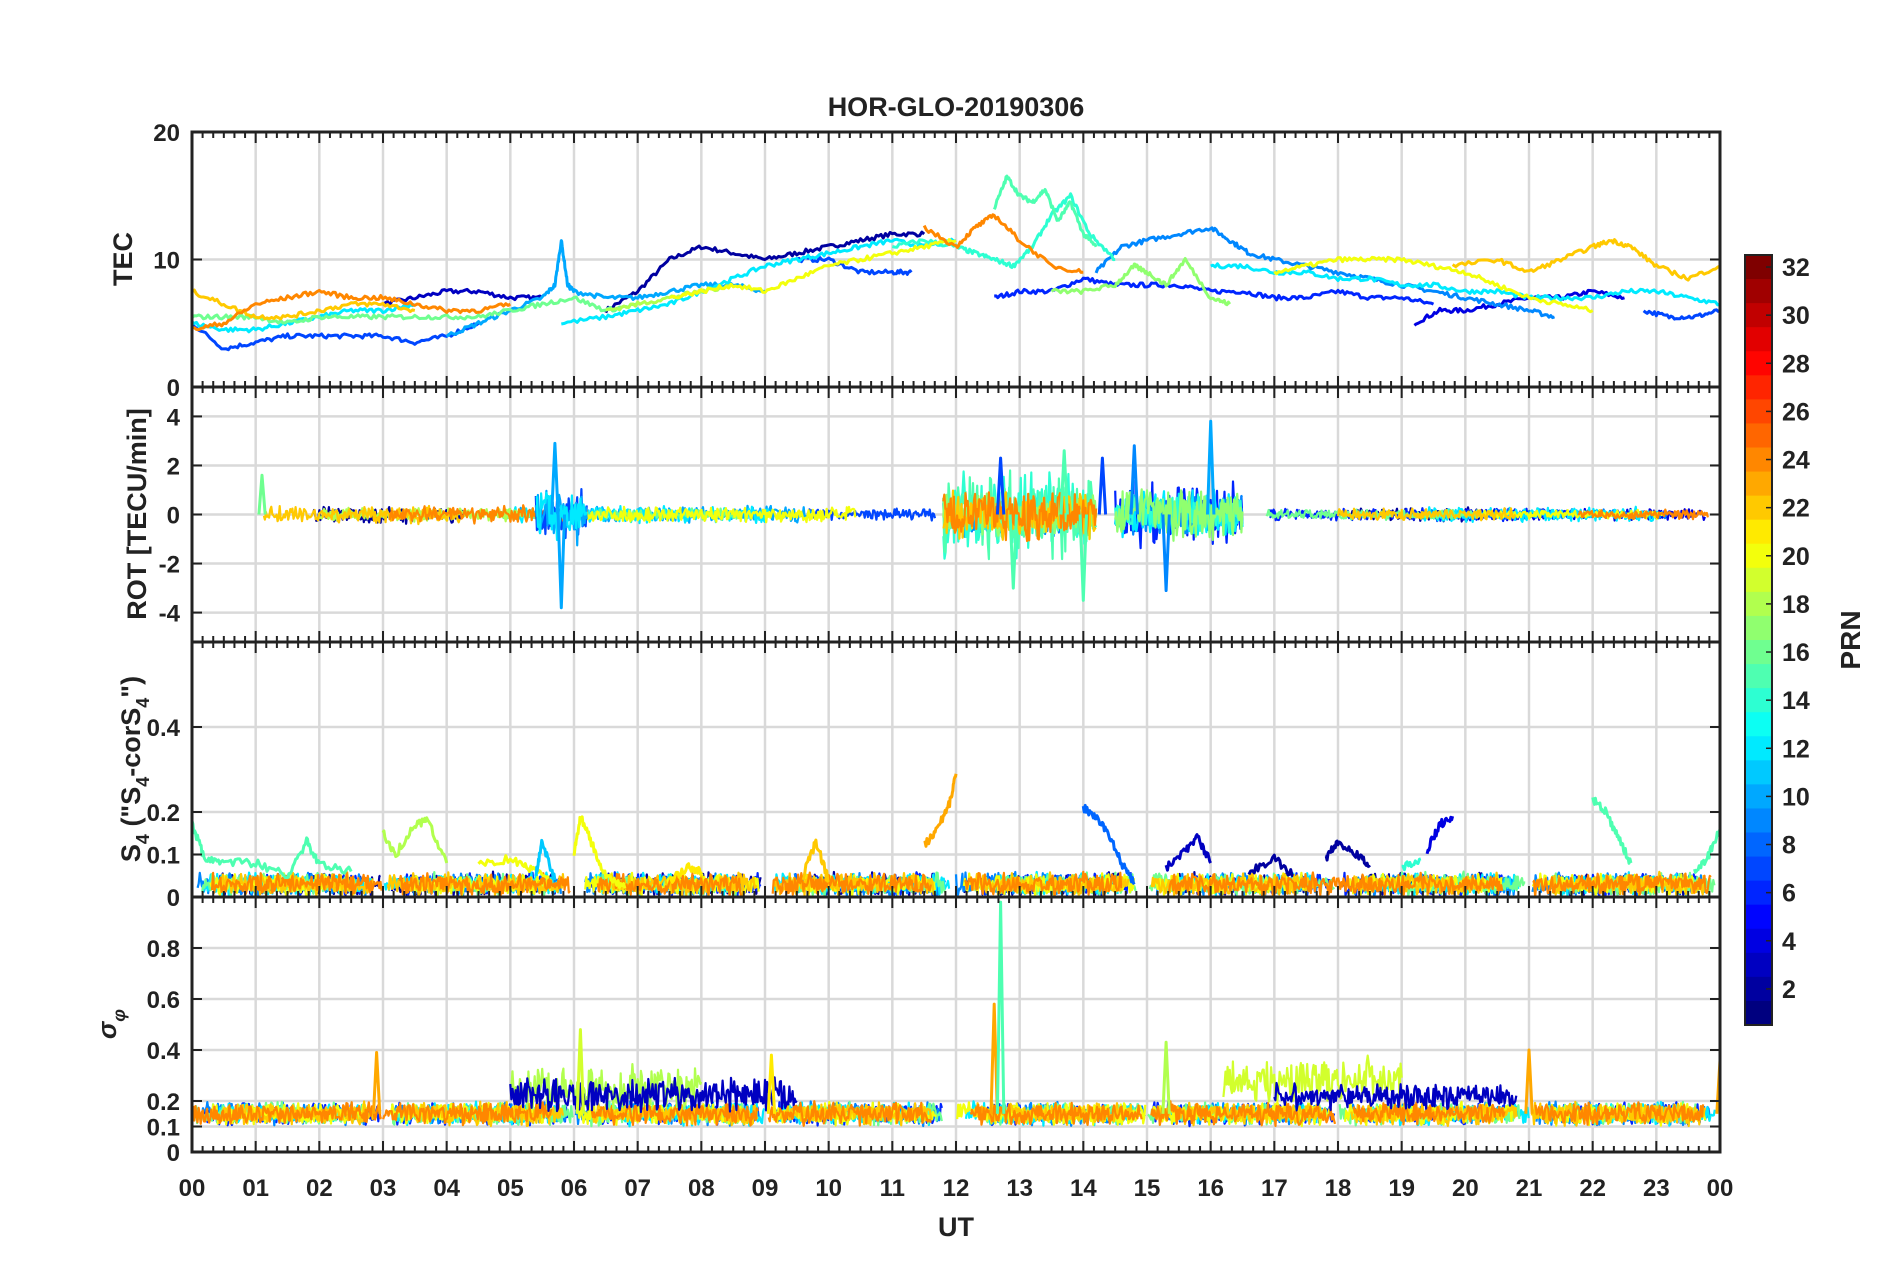 This screenshot has height=1277, width=1902. I want to click on colorbar-tick-label: 30, so click(1796, 316).